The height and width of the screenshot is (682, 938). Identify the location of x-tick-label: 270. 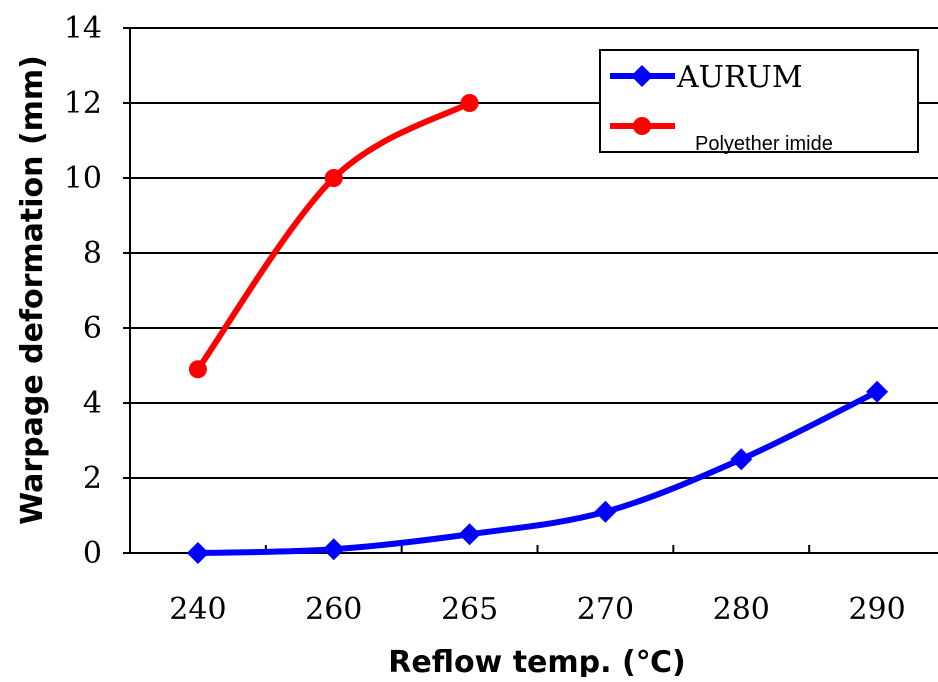
(605, 609).